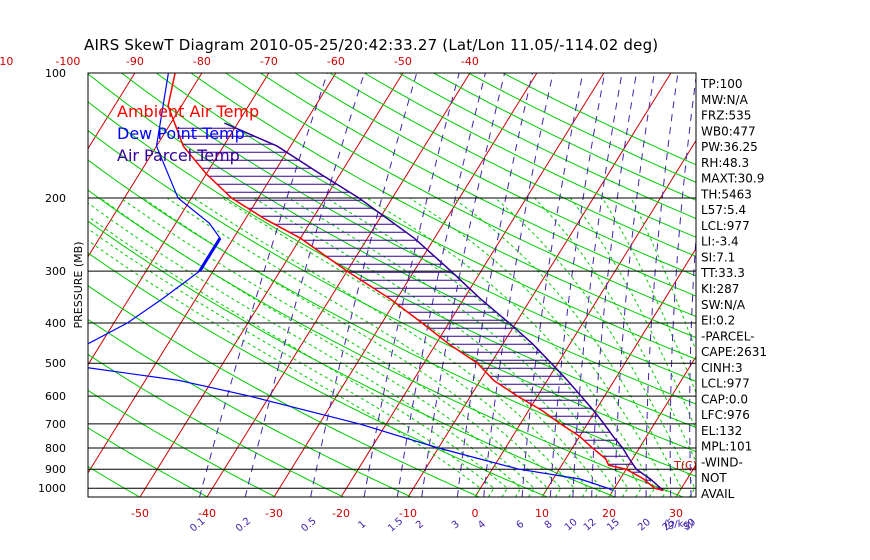  What do you see at coordinates (308, 525) in the screenshot?
I see `mixing-ratio-tick-label: 0.5` at bounding box center [308, 525].